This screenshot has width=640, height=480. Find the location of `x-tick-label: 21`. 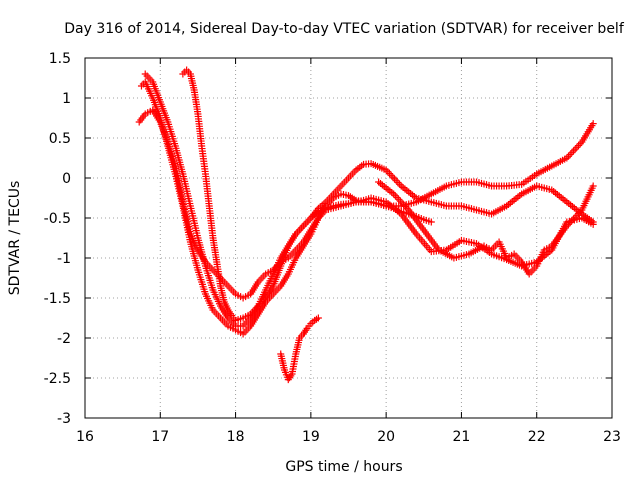

x-tick-label: 21 is located at coordinates (462, 437).